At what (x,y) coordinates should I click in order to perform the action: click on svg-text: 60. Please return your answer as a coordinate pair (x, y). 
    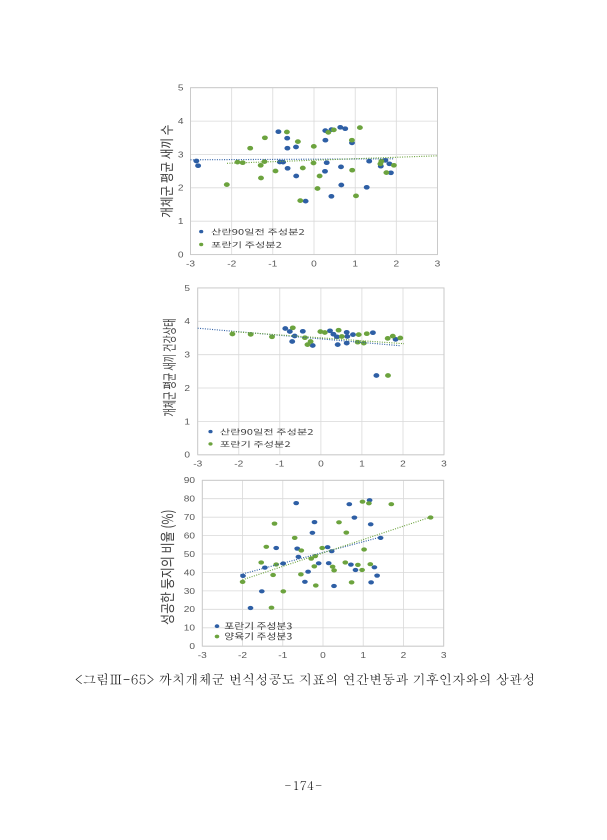
    Looking at the image, I should click on (189, 536).